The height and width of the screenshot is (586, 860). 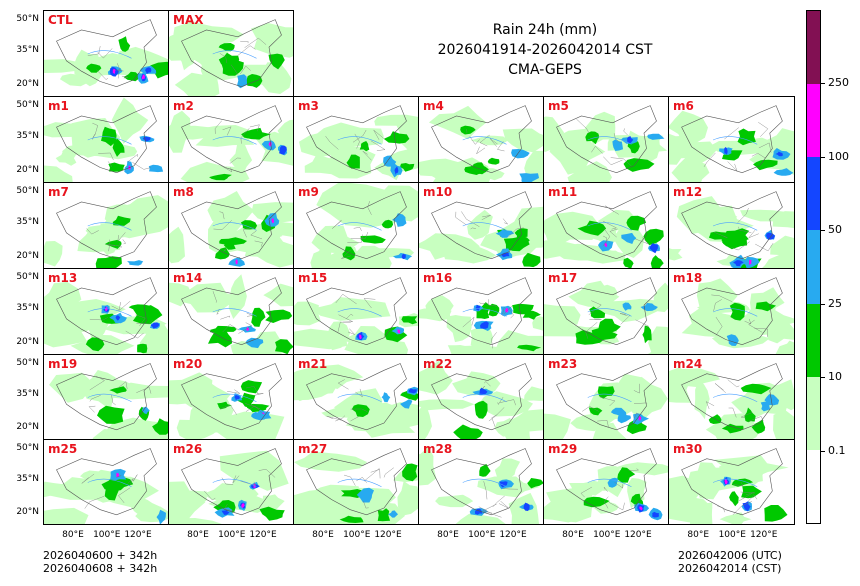 I want to click on panel-label: MAX, so click(x=188, y=20).